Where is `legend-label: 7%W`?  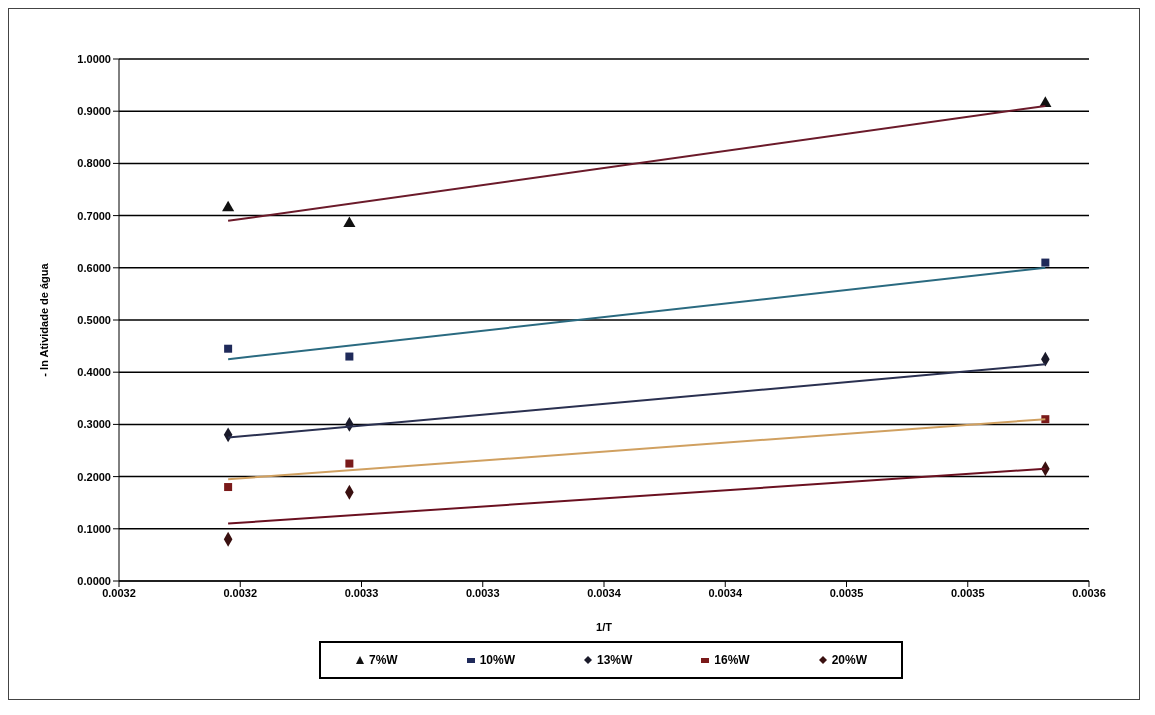 legend-label: 7%W is located at coordinates (383, 660).